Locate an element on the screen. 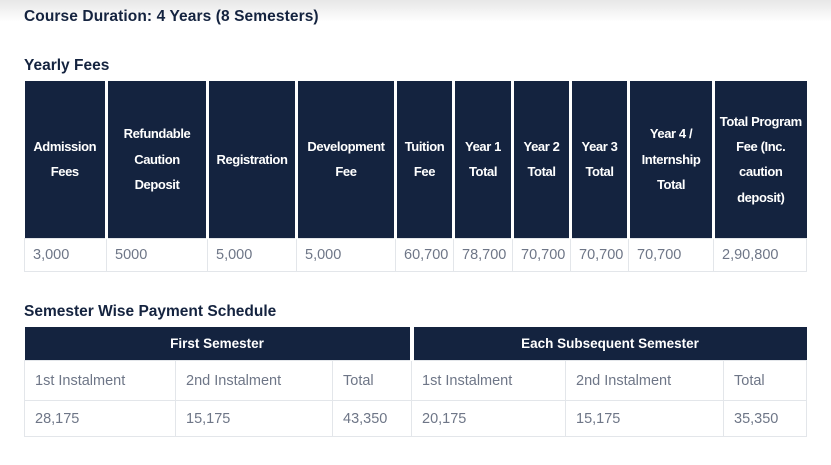  column-header-year1-total: Year 1 Total is located at coordinates (483, 159).